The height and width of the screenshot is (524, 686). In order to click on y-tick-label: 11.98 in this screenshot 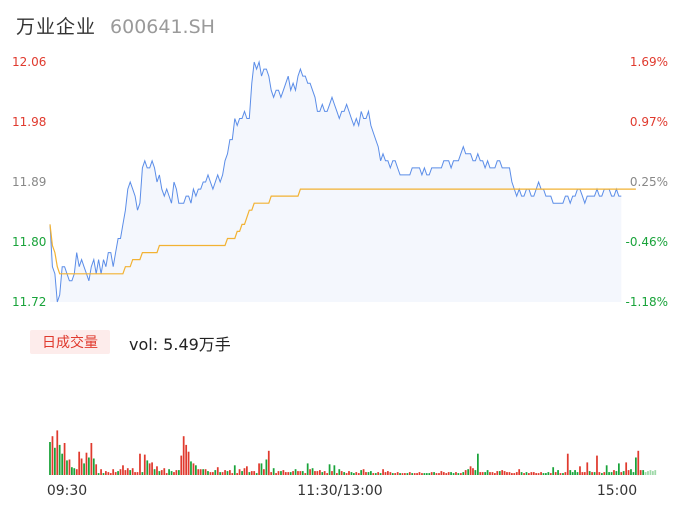, I will do `click(29, 122)`.